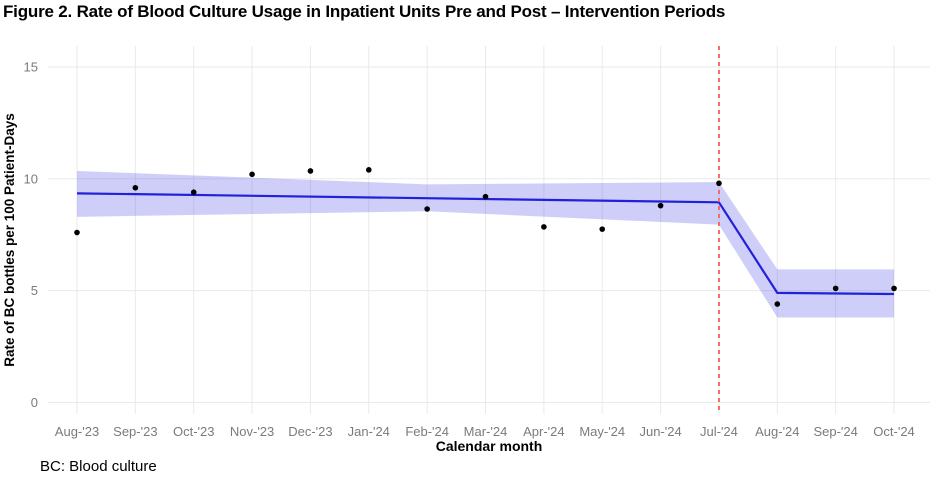 The image size is (936, 479). I want to click on x-tick-label: Mar-'24, so click(486, 431).